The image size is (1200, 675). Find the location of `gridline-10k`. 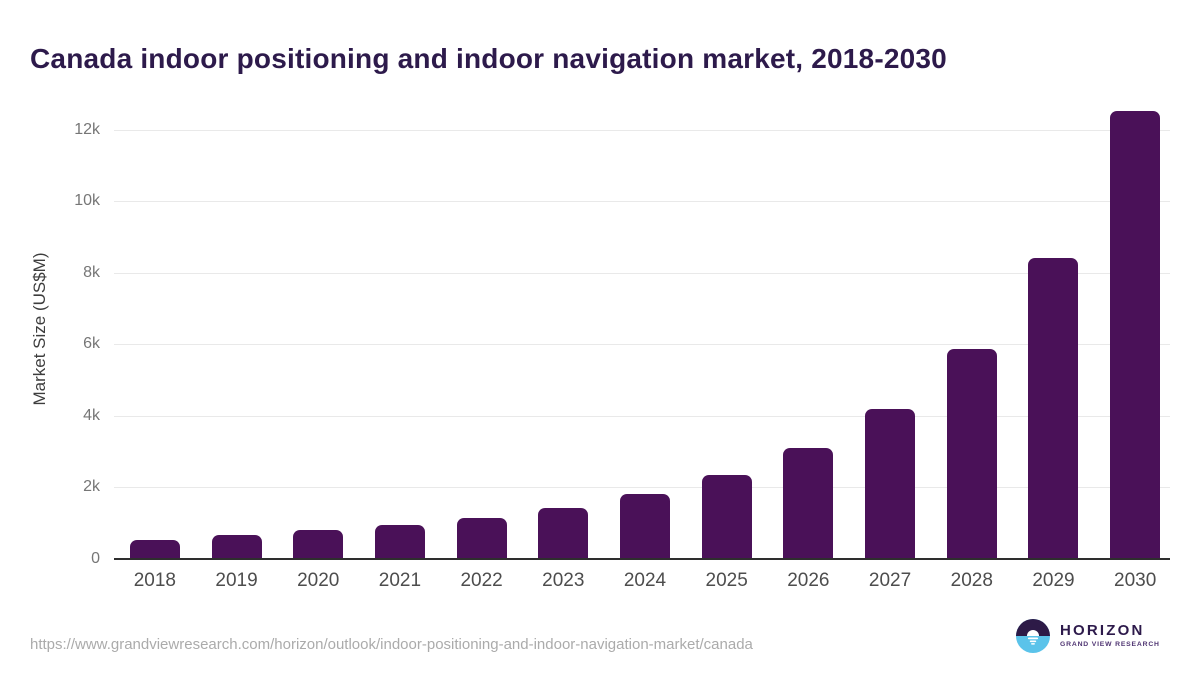

gridline-10k is located at coordinates (642, 201).